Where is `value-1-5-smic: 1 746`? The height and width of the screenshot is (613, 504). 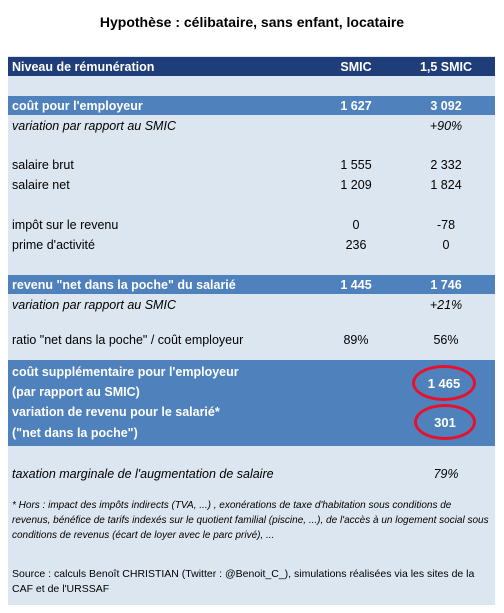
value-1-5-smic: 1 746 is located at coordinates (446, 284).